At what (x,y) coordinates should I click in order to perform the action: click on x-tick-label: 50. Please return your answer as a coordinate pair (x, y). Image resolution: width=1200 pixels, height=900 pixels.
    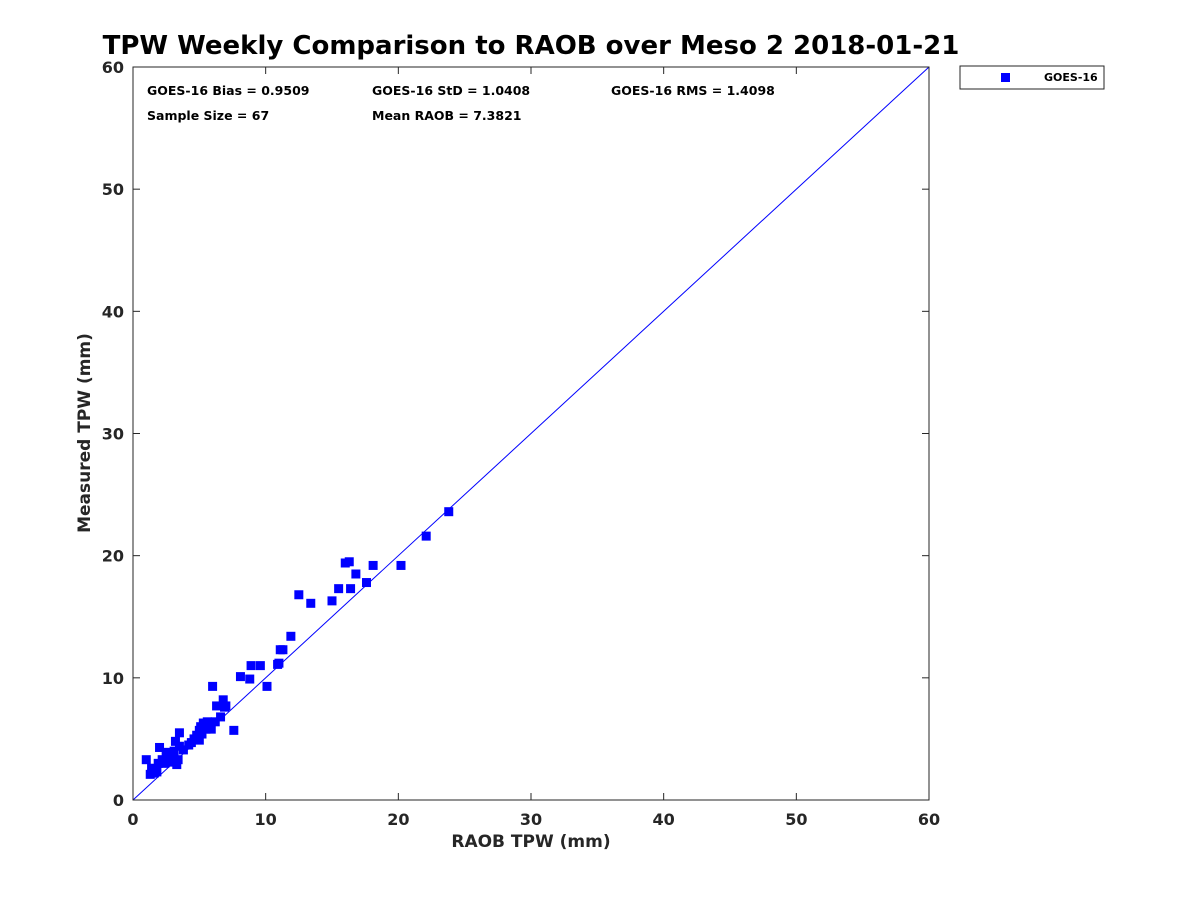
    Looking at the image, I should click on (796, 819).